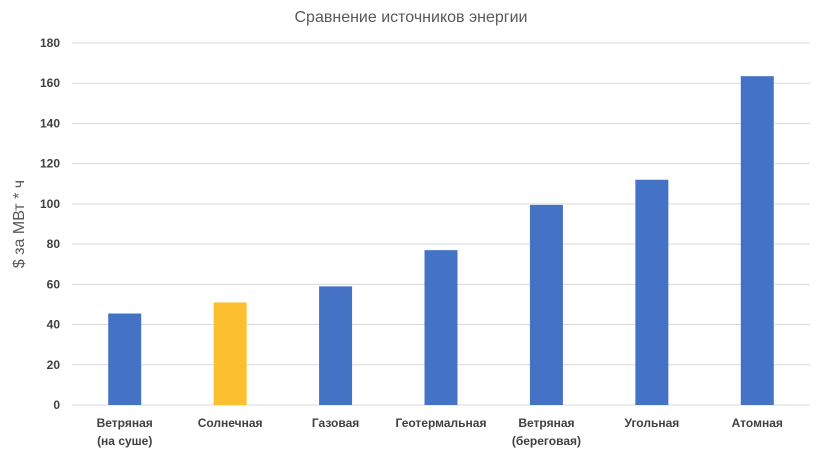 The height and width of the screenshot is (459, 823). Describe the element at coordinates (50, 83) in the screenshot. I see `y-tick-label: 160` at that location.